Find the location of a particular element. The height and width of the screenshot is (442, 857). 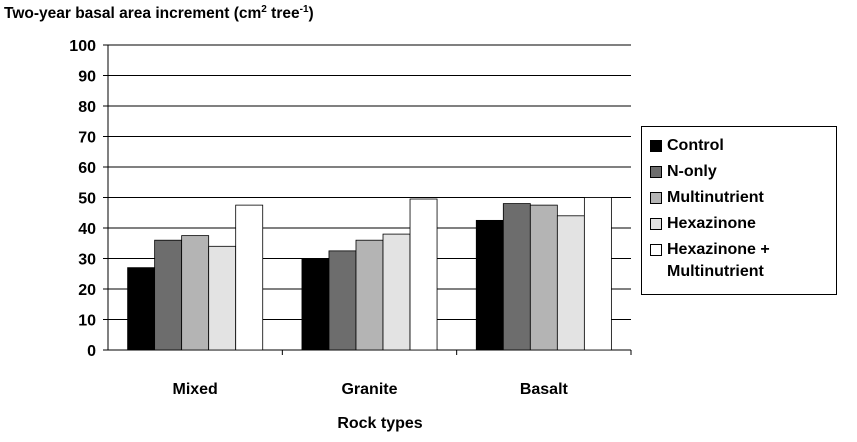

x-axis-label: Rock types is located at coordinates (380, 423).